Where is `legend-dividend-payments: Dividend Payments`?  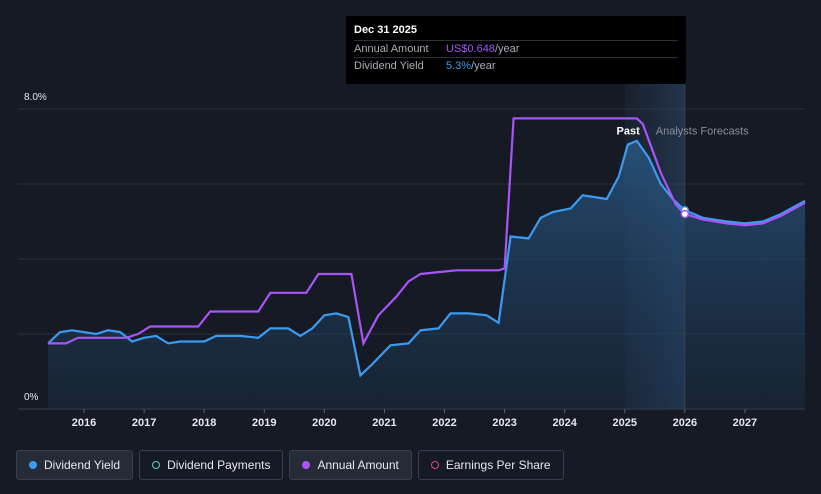
legend-dividend-payments: Dividend Payments is located at coordinates (211, 465).